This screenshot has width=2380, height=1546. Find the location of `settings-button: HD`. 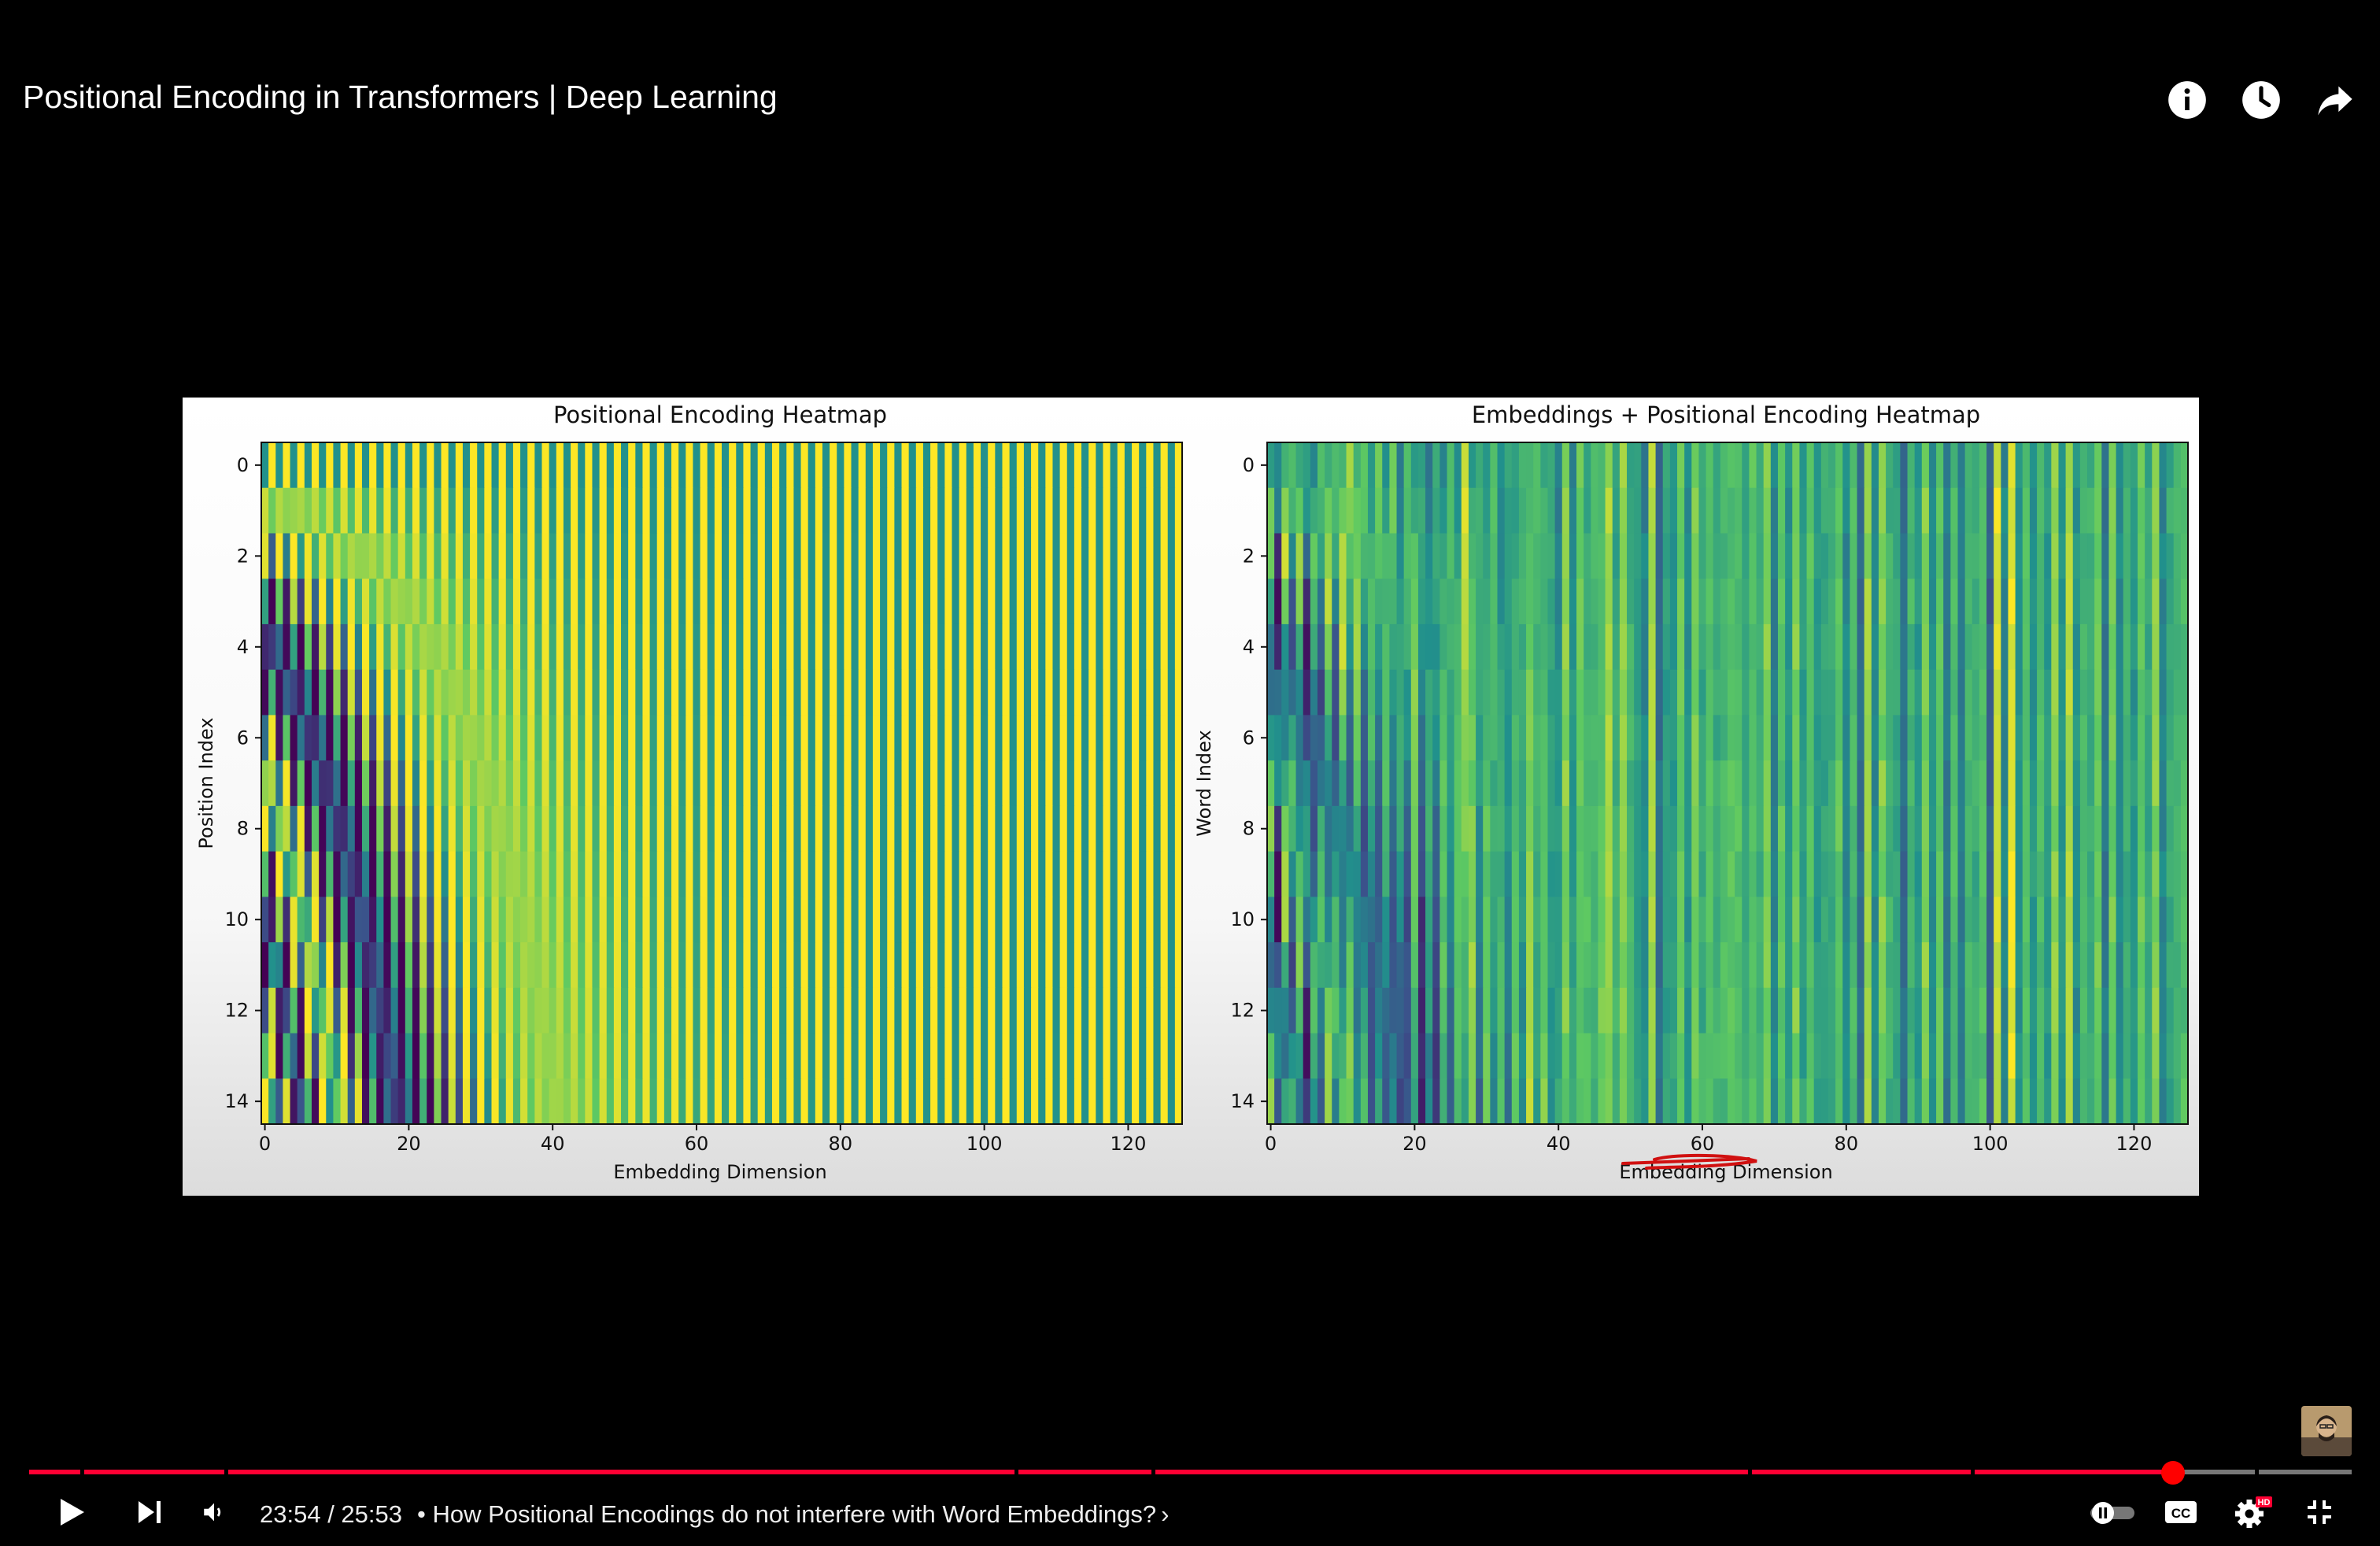

settings-button: HD is located at coordinates (2253, 1512).